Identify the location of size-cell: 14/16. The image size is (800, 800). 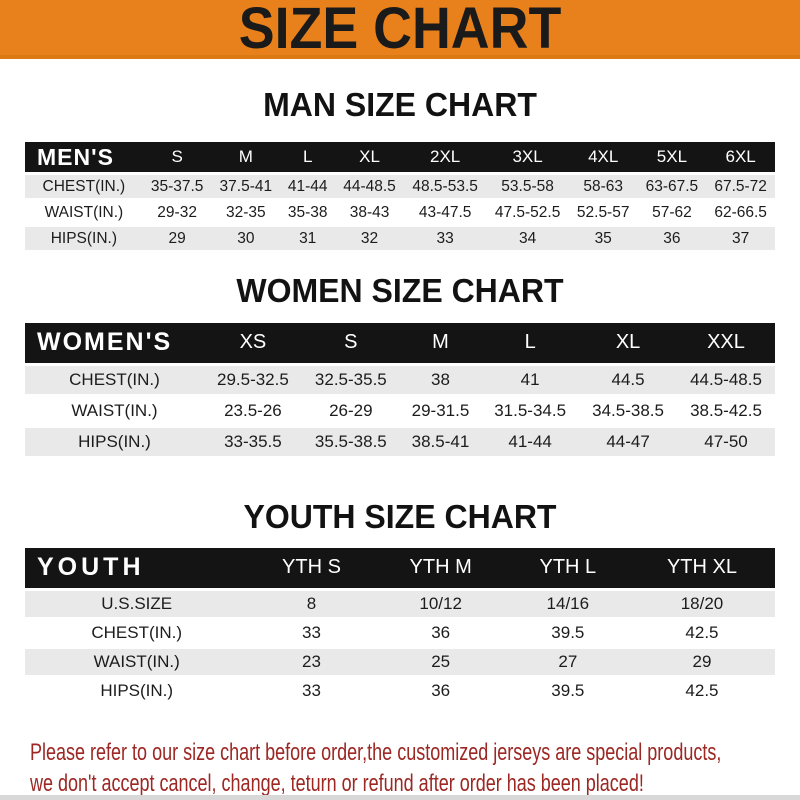
(567, 603).